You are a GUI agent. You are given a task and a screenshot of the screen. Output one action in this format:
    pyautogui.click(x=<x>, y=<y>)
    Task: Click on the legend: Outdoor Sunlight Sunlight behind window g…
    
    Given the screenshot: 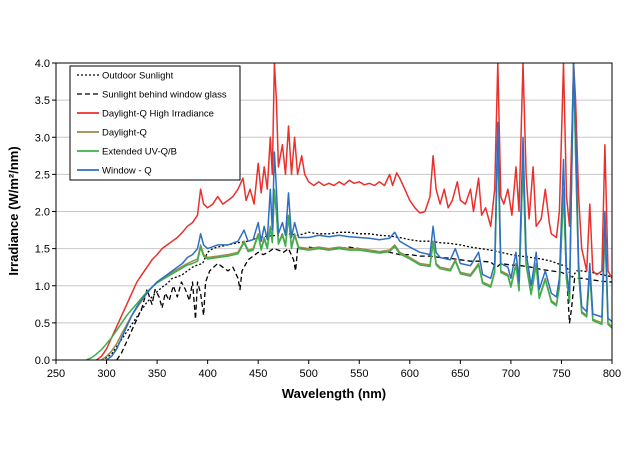 What is the action you would take?
    pyautogui.click(x=155, y=123)
    